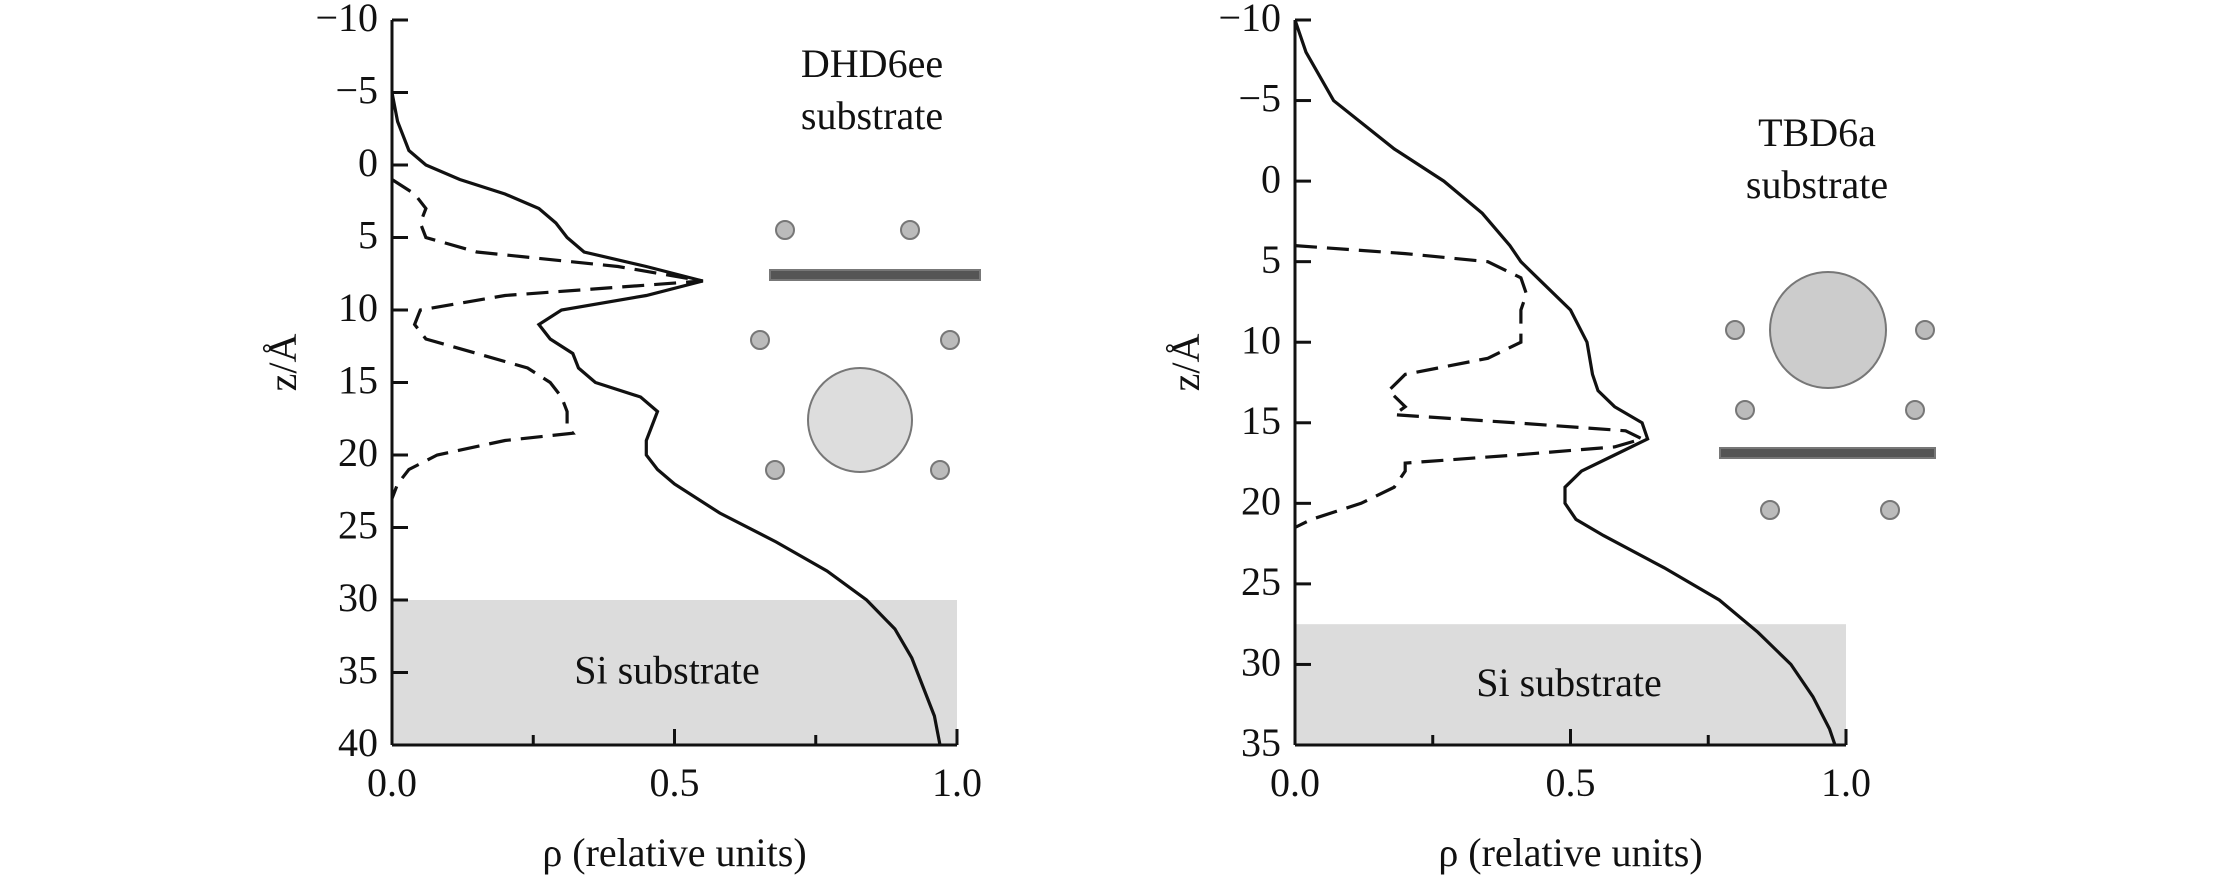 This screenshot has height=886, width=2213. What do you see at coordinates (1827, 395) in the screenshot?
I see `molecule-tbd6a` at bounding box center [1827, 395].